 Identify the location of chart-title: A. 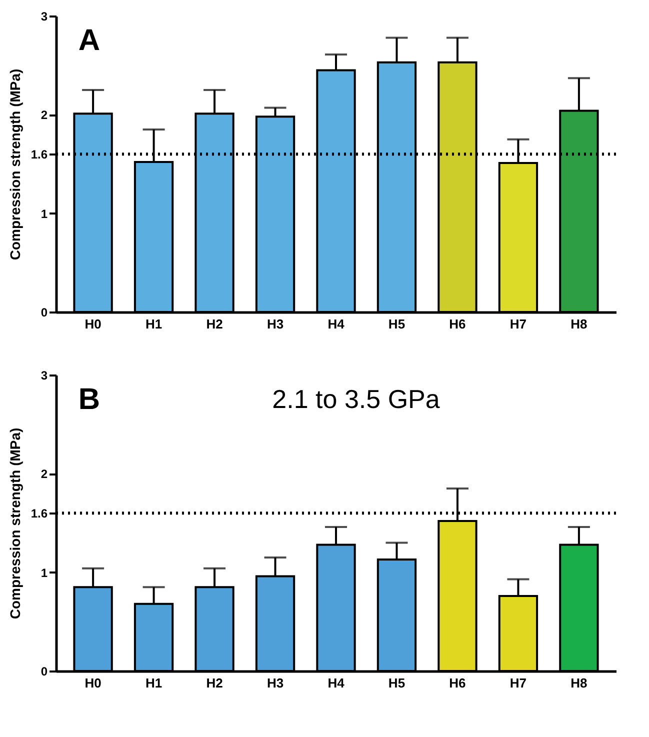
(89, 40).